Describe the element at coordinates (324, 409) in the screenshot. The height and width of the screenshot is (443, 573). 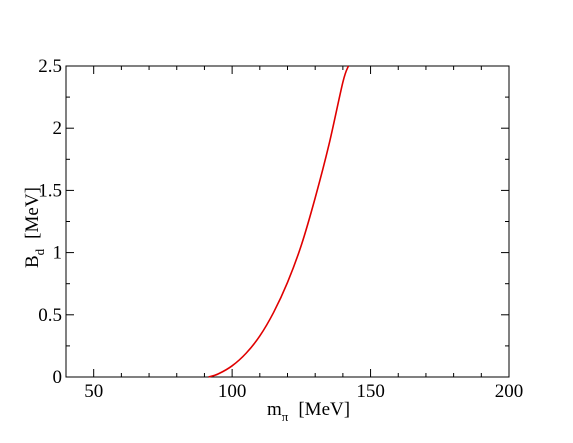
I see `x-axis-label-unit: [MeV]` at that location.